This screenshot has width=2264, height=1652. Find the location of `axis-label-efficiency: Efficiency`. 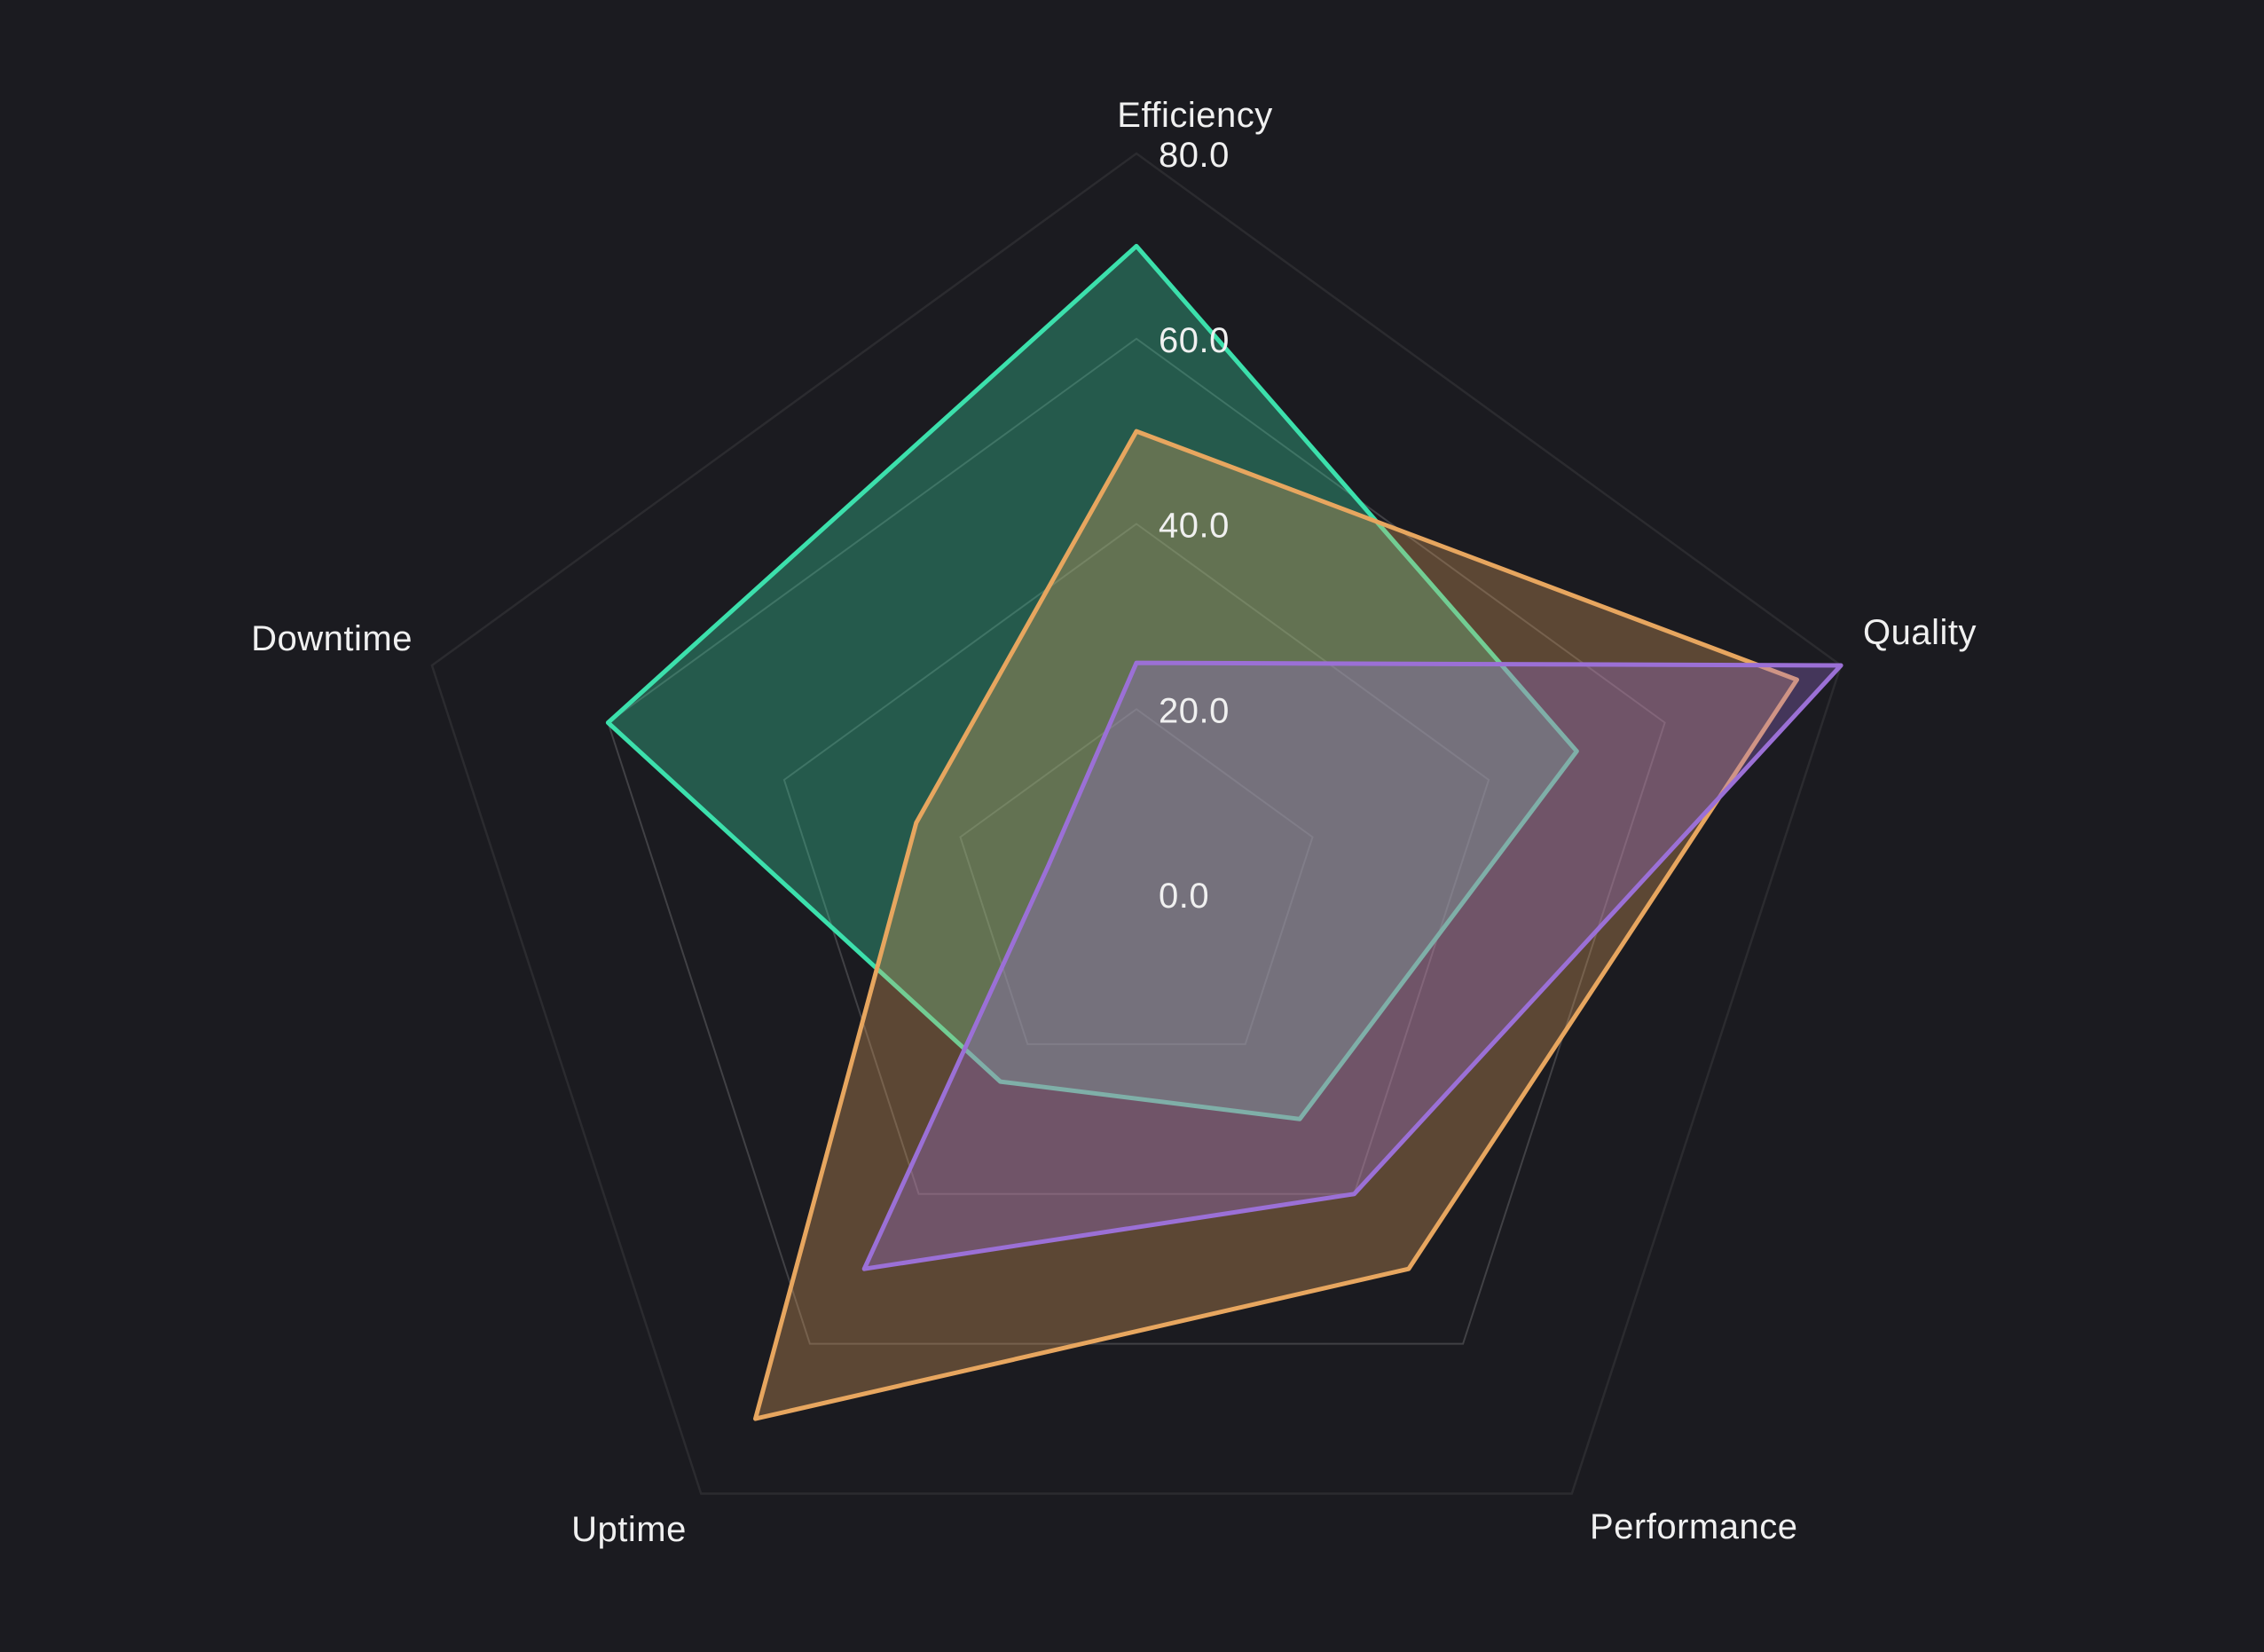

axis-label-efficiency: Efficiency is located at coordinates (1194, 116).